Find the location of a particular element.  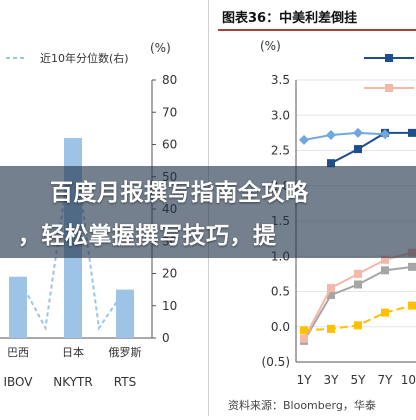

x-category-label: 巴西 is located at coordinates (18, 352).